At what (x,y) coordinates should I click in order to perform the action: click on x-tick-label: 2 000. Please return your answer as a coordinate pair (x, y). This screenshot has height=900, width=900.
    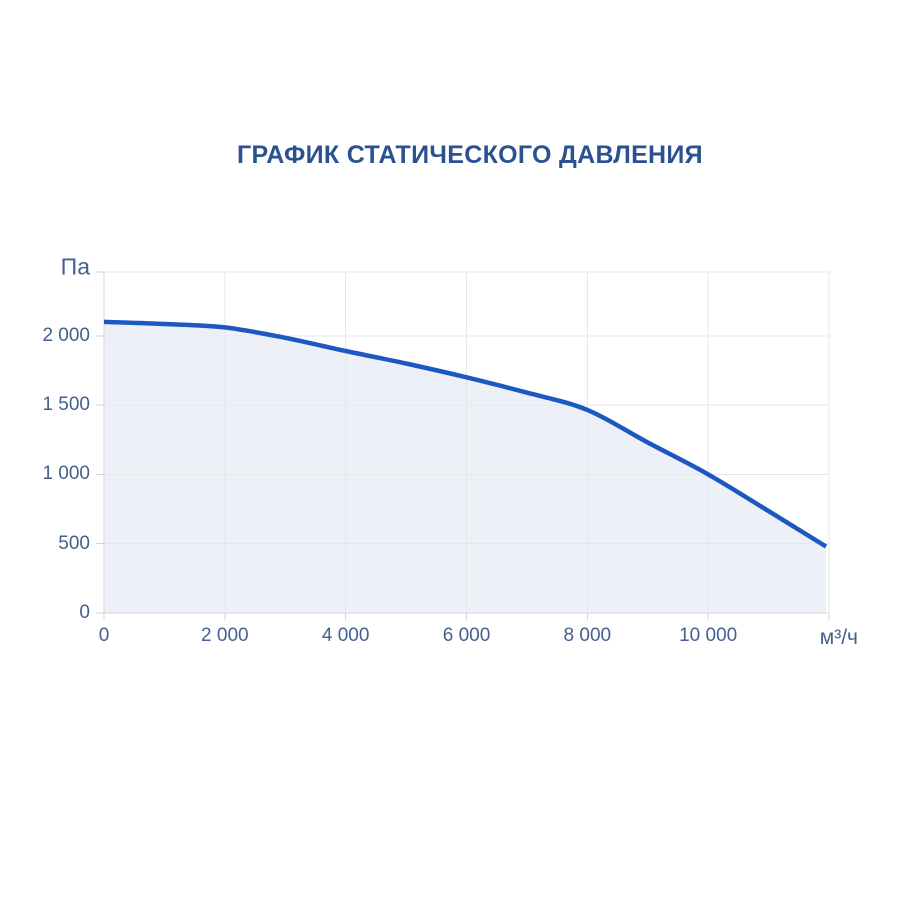
    Looking at the image, I should click on (225, 635).